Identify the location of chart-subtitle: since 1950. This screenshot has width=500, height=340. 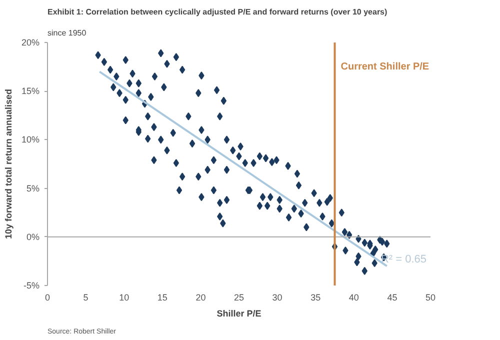
(67, 33).